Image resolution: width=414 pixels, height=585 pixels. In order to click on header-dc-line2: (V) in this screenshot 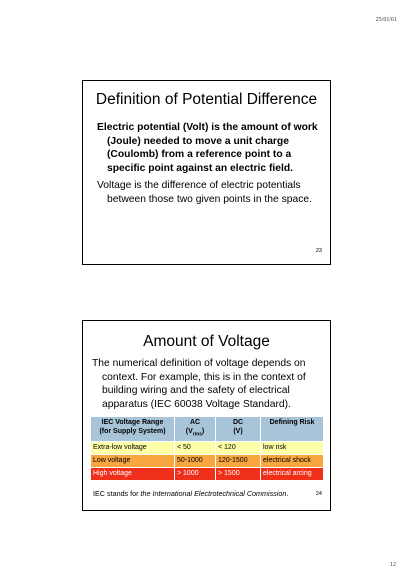, I will do `click(238, 431)`.